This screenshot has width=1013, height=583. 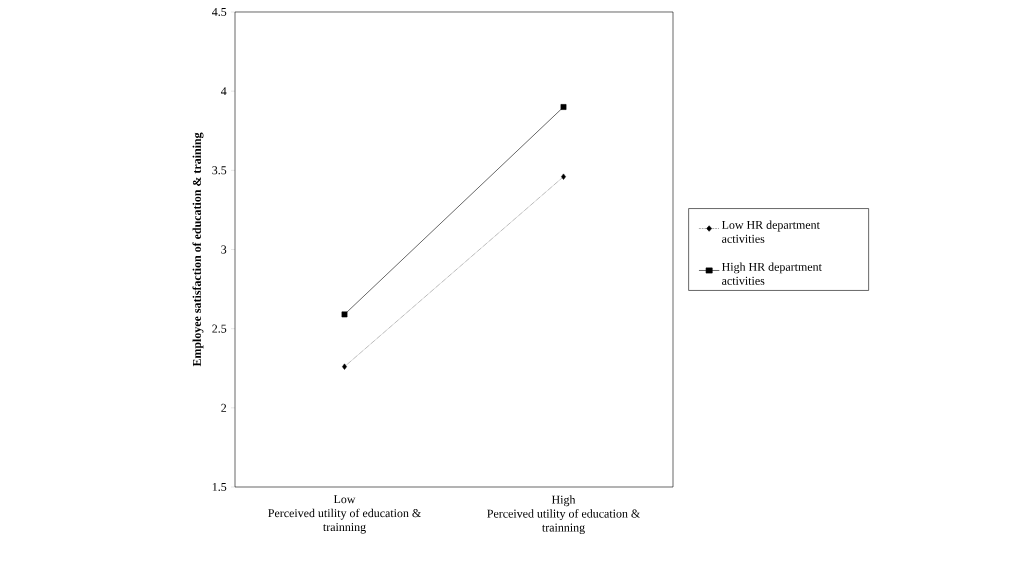 What do you see at coordinates (224, 407) in the screenshot?
I see `y-tick-label: 2` at bounding box center [224, 407].